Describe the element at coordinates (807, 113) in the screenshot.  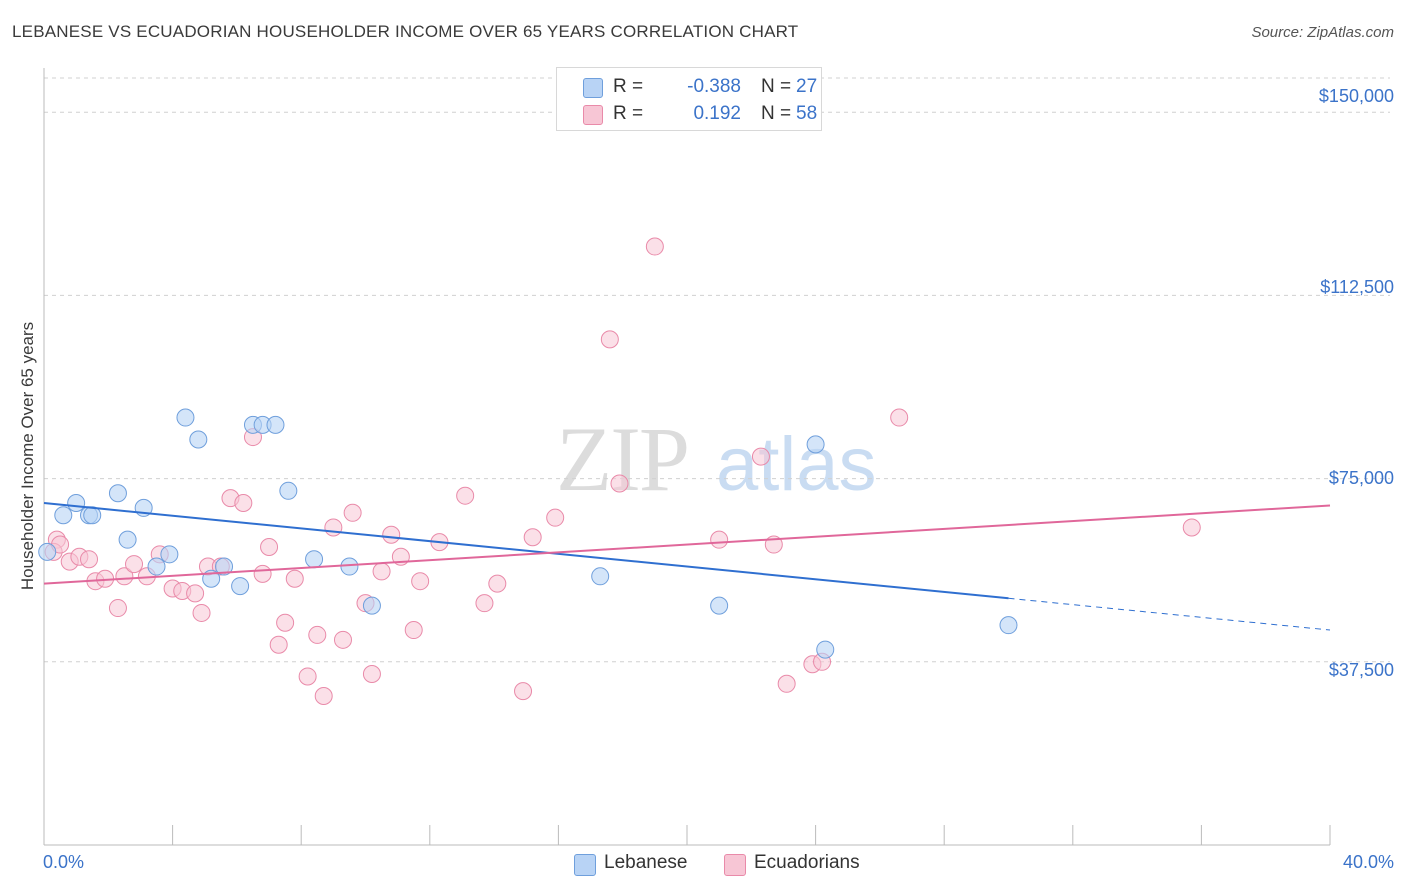
I see `n-value: 58` at that location.